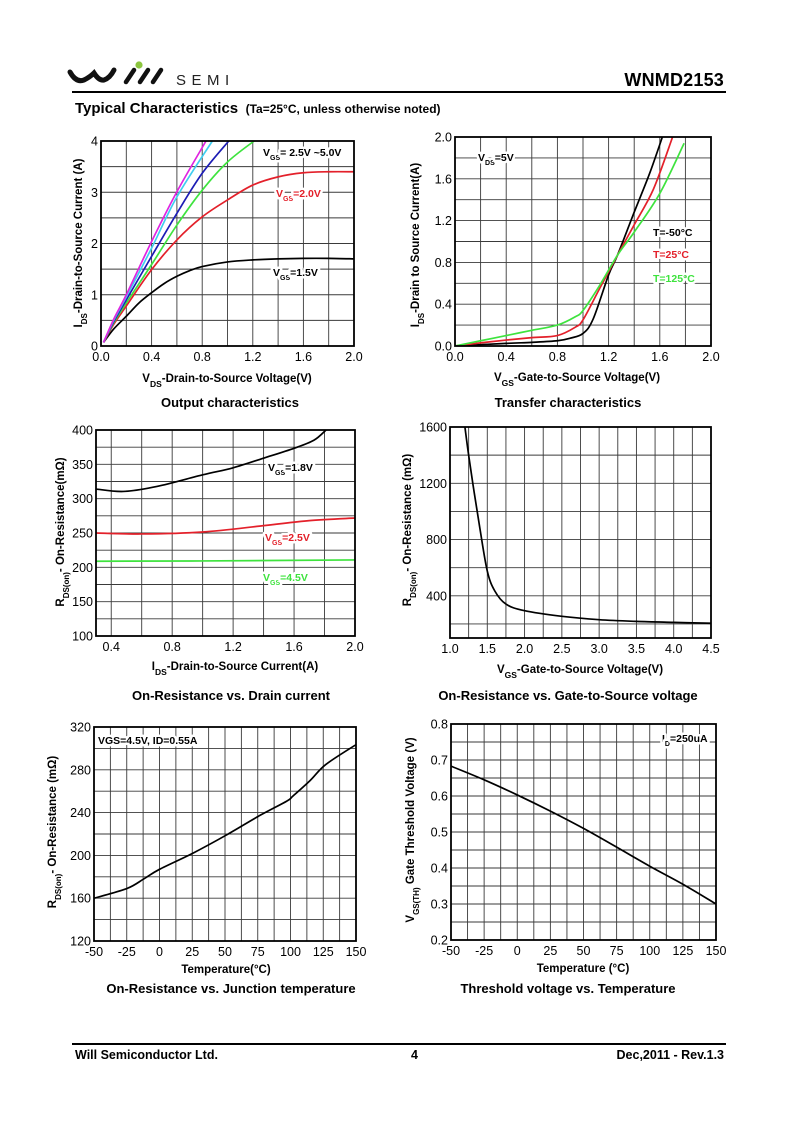  I want to click on chart-title: Output characteristics, so click(230, 402).